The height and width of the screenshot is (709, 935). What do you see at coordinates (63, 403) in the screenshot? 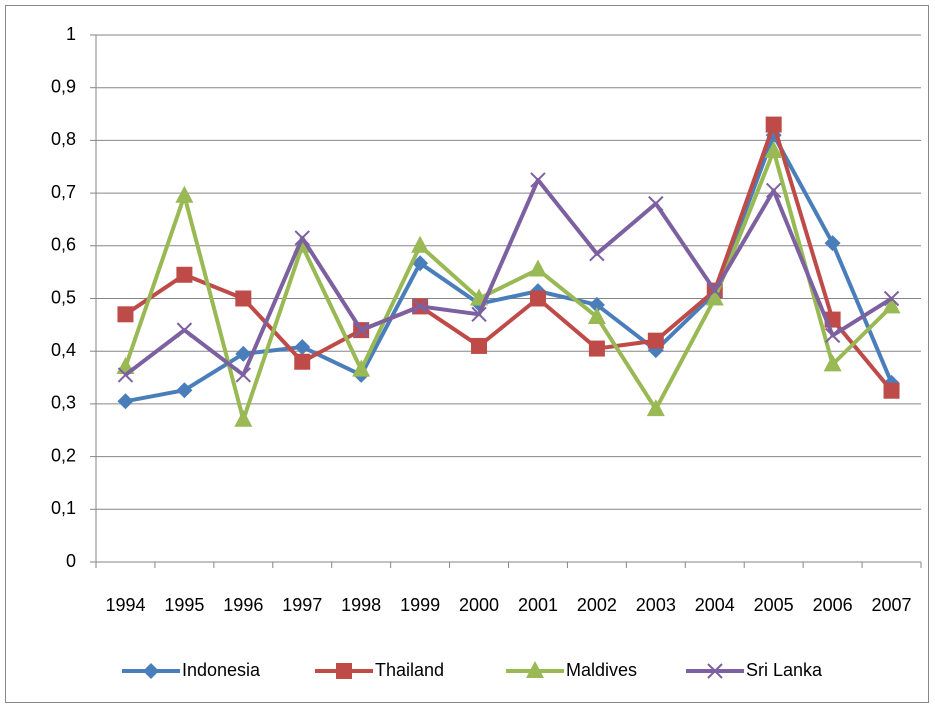
I see `y-tick-label: 0,3` at bounding box center [63, 403].